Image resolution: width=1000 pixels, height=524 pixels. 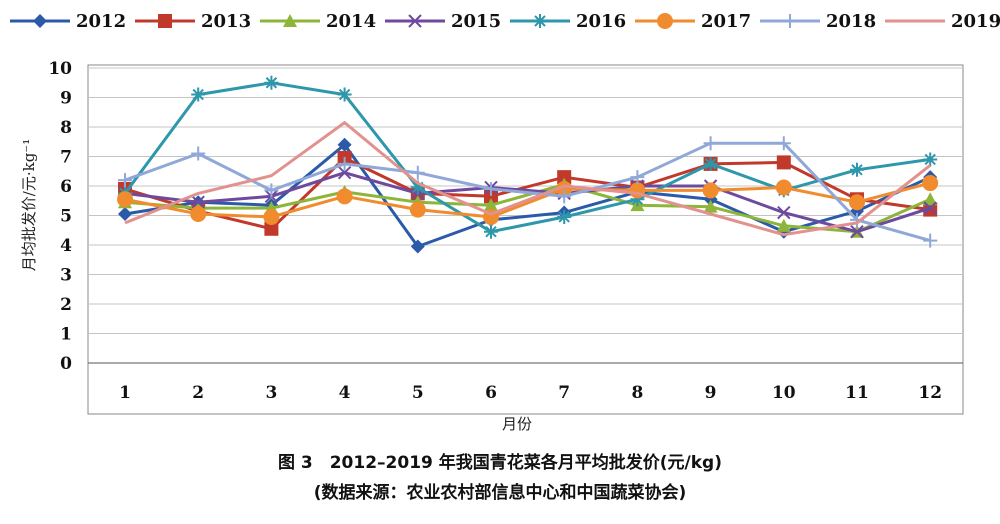 What do you see at coordinates (66, 158) in the screenshot?
I see `y-tick-label: 7` at bounding box center [66, 158].